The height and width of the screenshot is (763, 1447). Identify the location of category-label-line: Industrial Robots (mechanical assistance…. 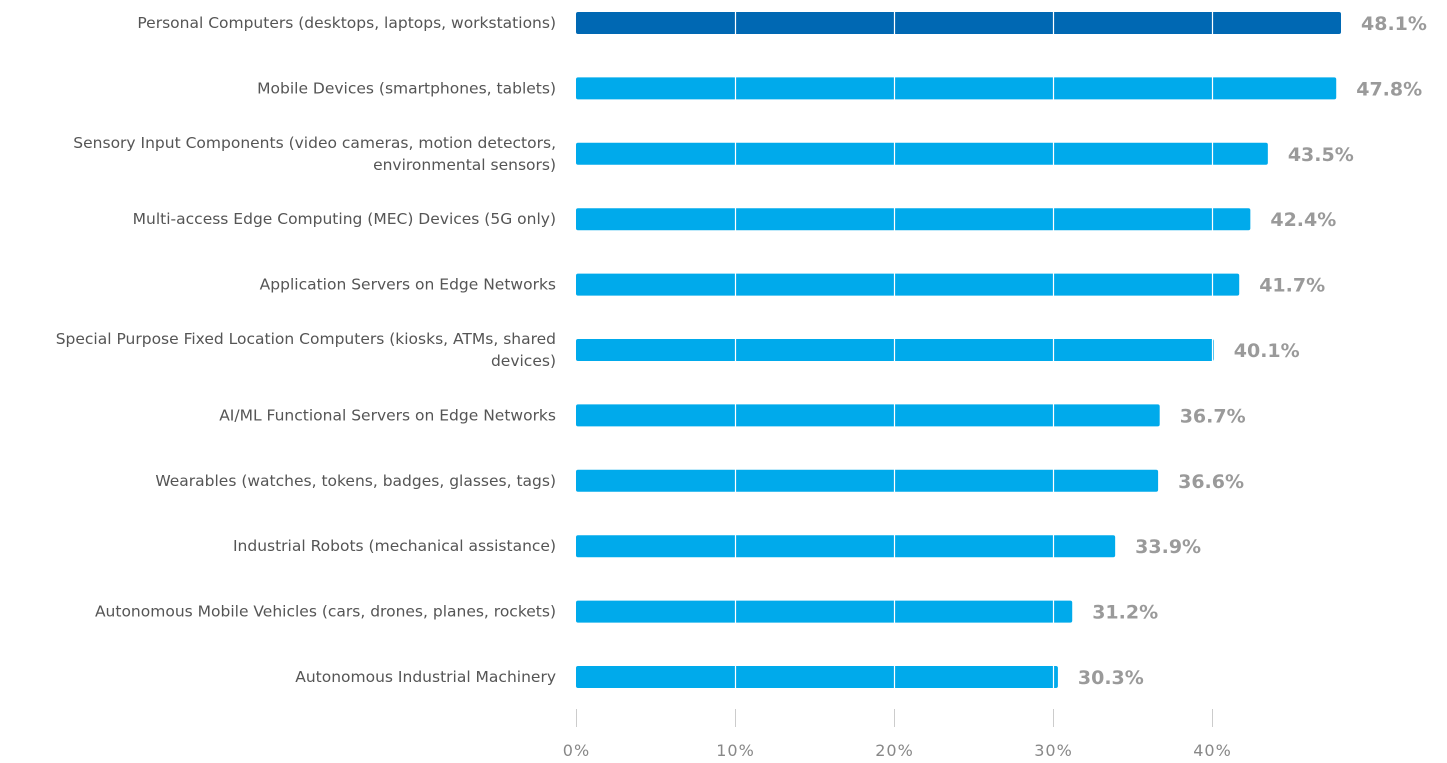
(394, 546).